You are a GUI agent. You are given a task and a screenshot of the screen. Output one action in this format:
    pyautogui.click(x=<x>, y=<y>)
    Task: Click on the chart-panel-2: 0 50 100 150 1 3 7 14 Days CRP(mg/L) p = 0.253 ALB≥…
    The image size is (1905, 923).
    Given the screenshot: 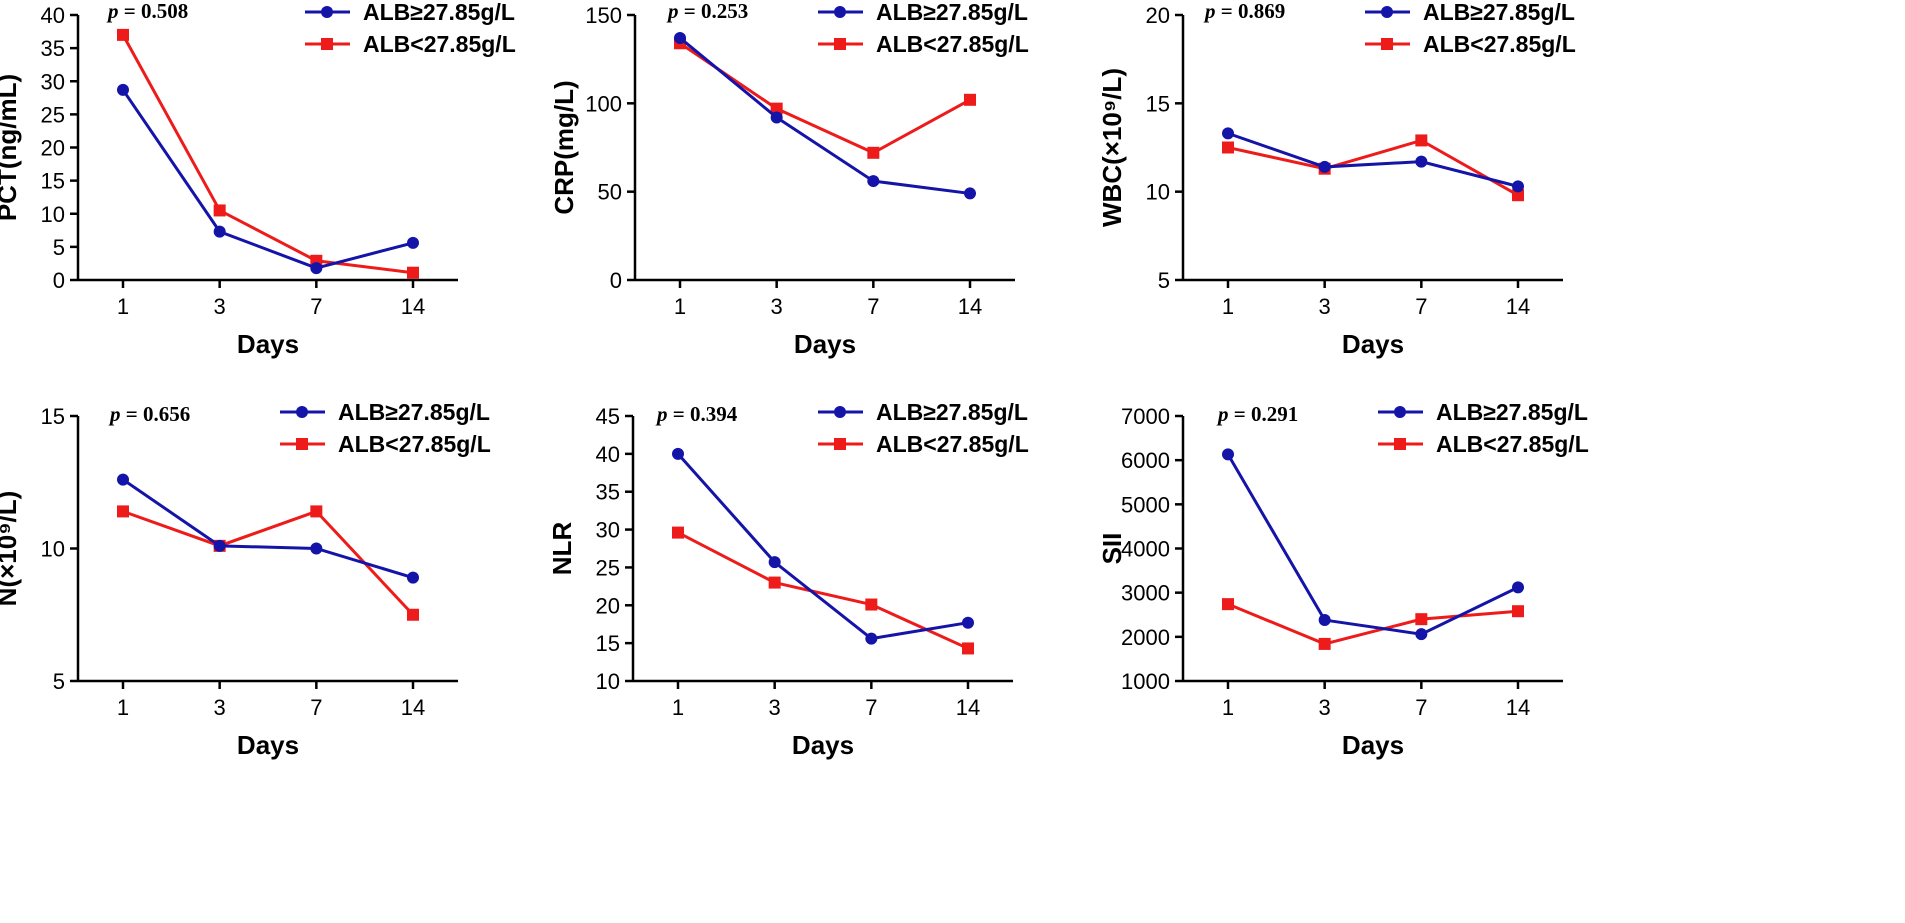 What is the action you would take?
    pyautogui.click(x=789, y=179)
    